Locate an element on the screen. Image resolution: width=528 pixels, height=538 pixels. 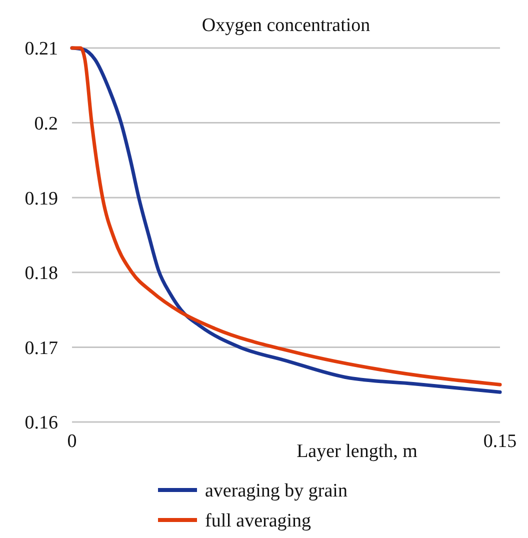
legend-label: averaging by grain is located at coordinates (276, 491).